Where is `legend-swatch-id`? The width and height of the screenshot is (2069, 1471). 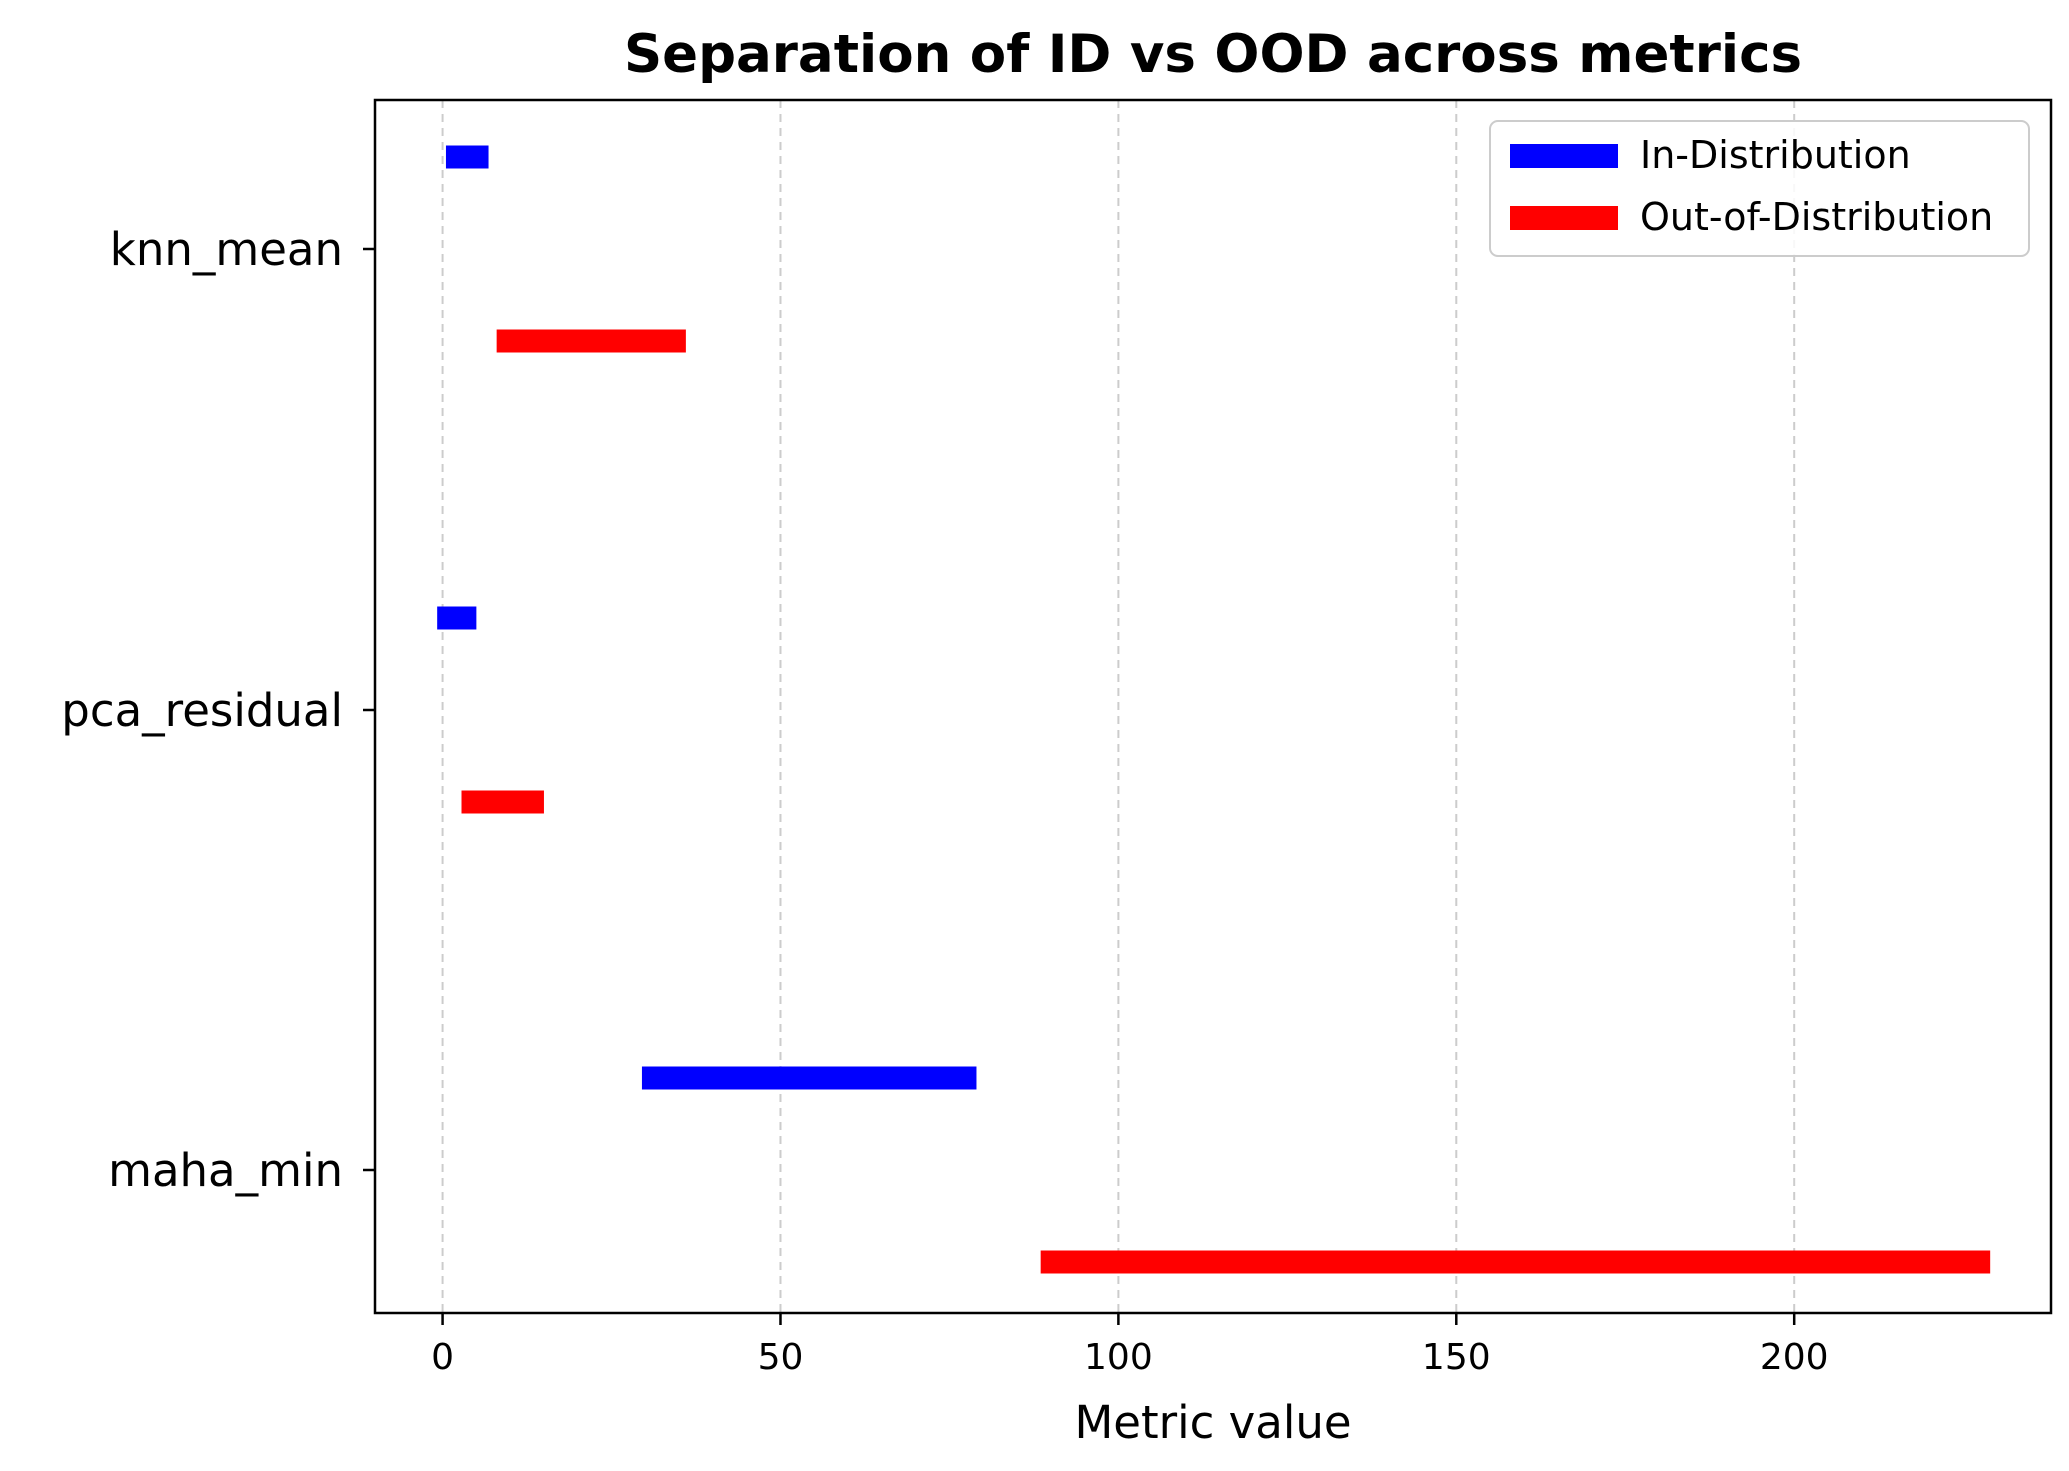 legend-swatch-id is located at coordinates (1564, 156).